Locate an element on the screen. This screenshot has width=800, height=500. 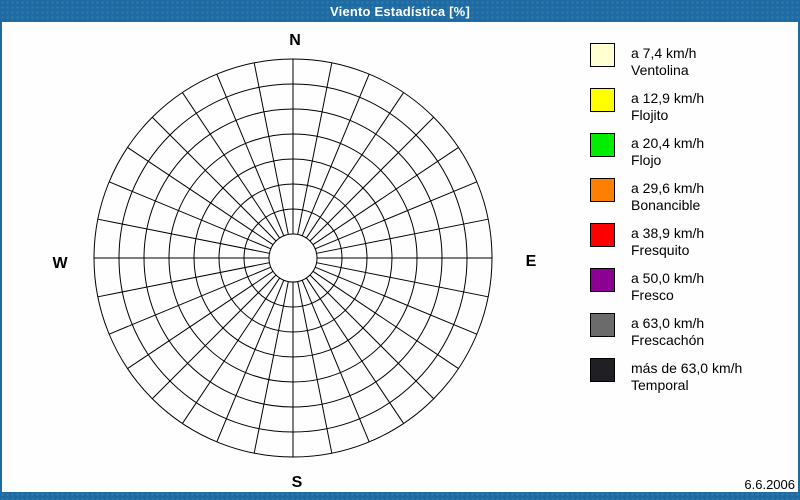
legend-name-label: Frescachón is located at coordinates (668, 340).